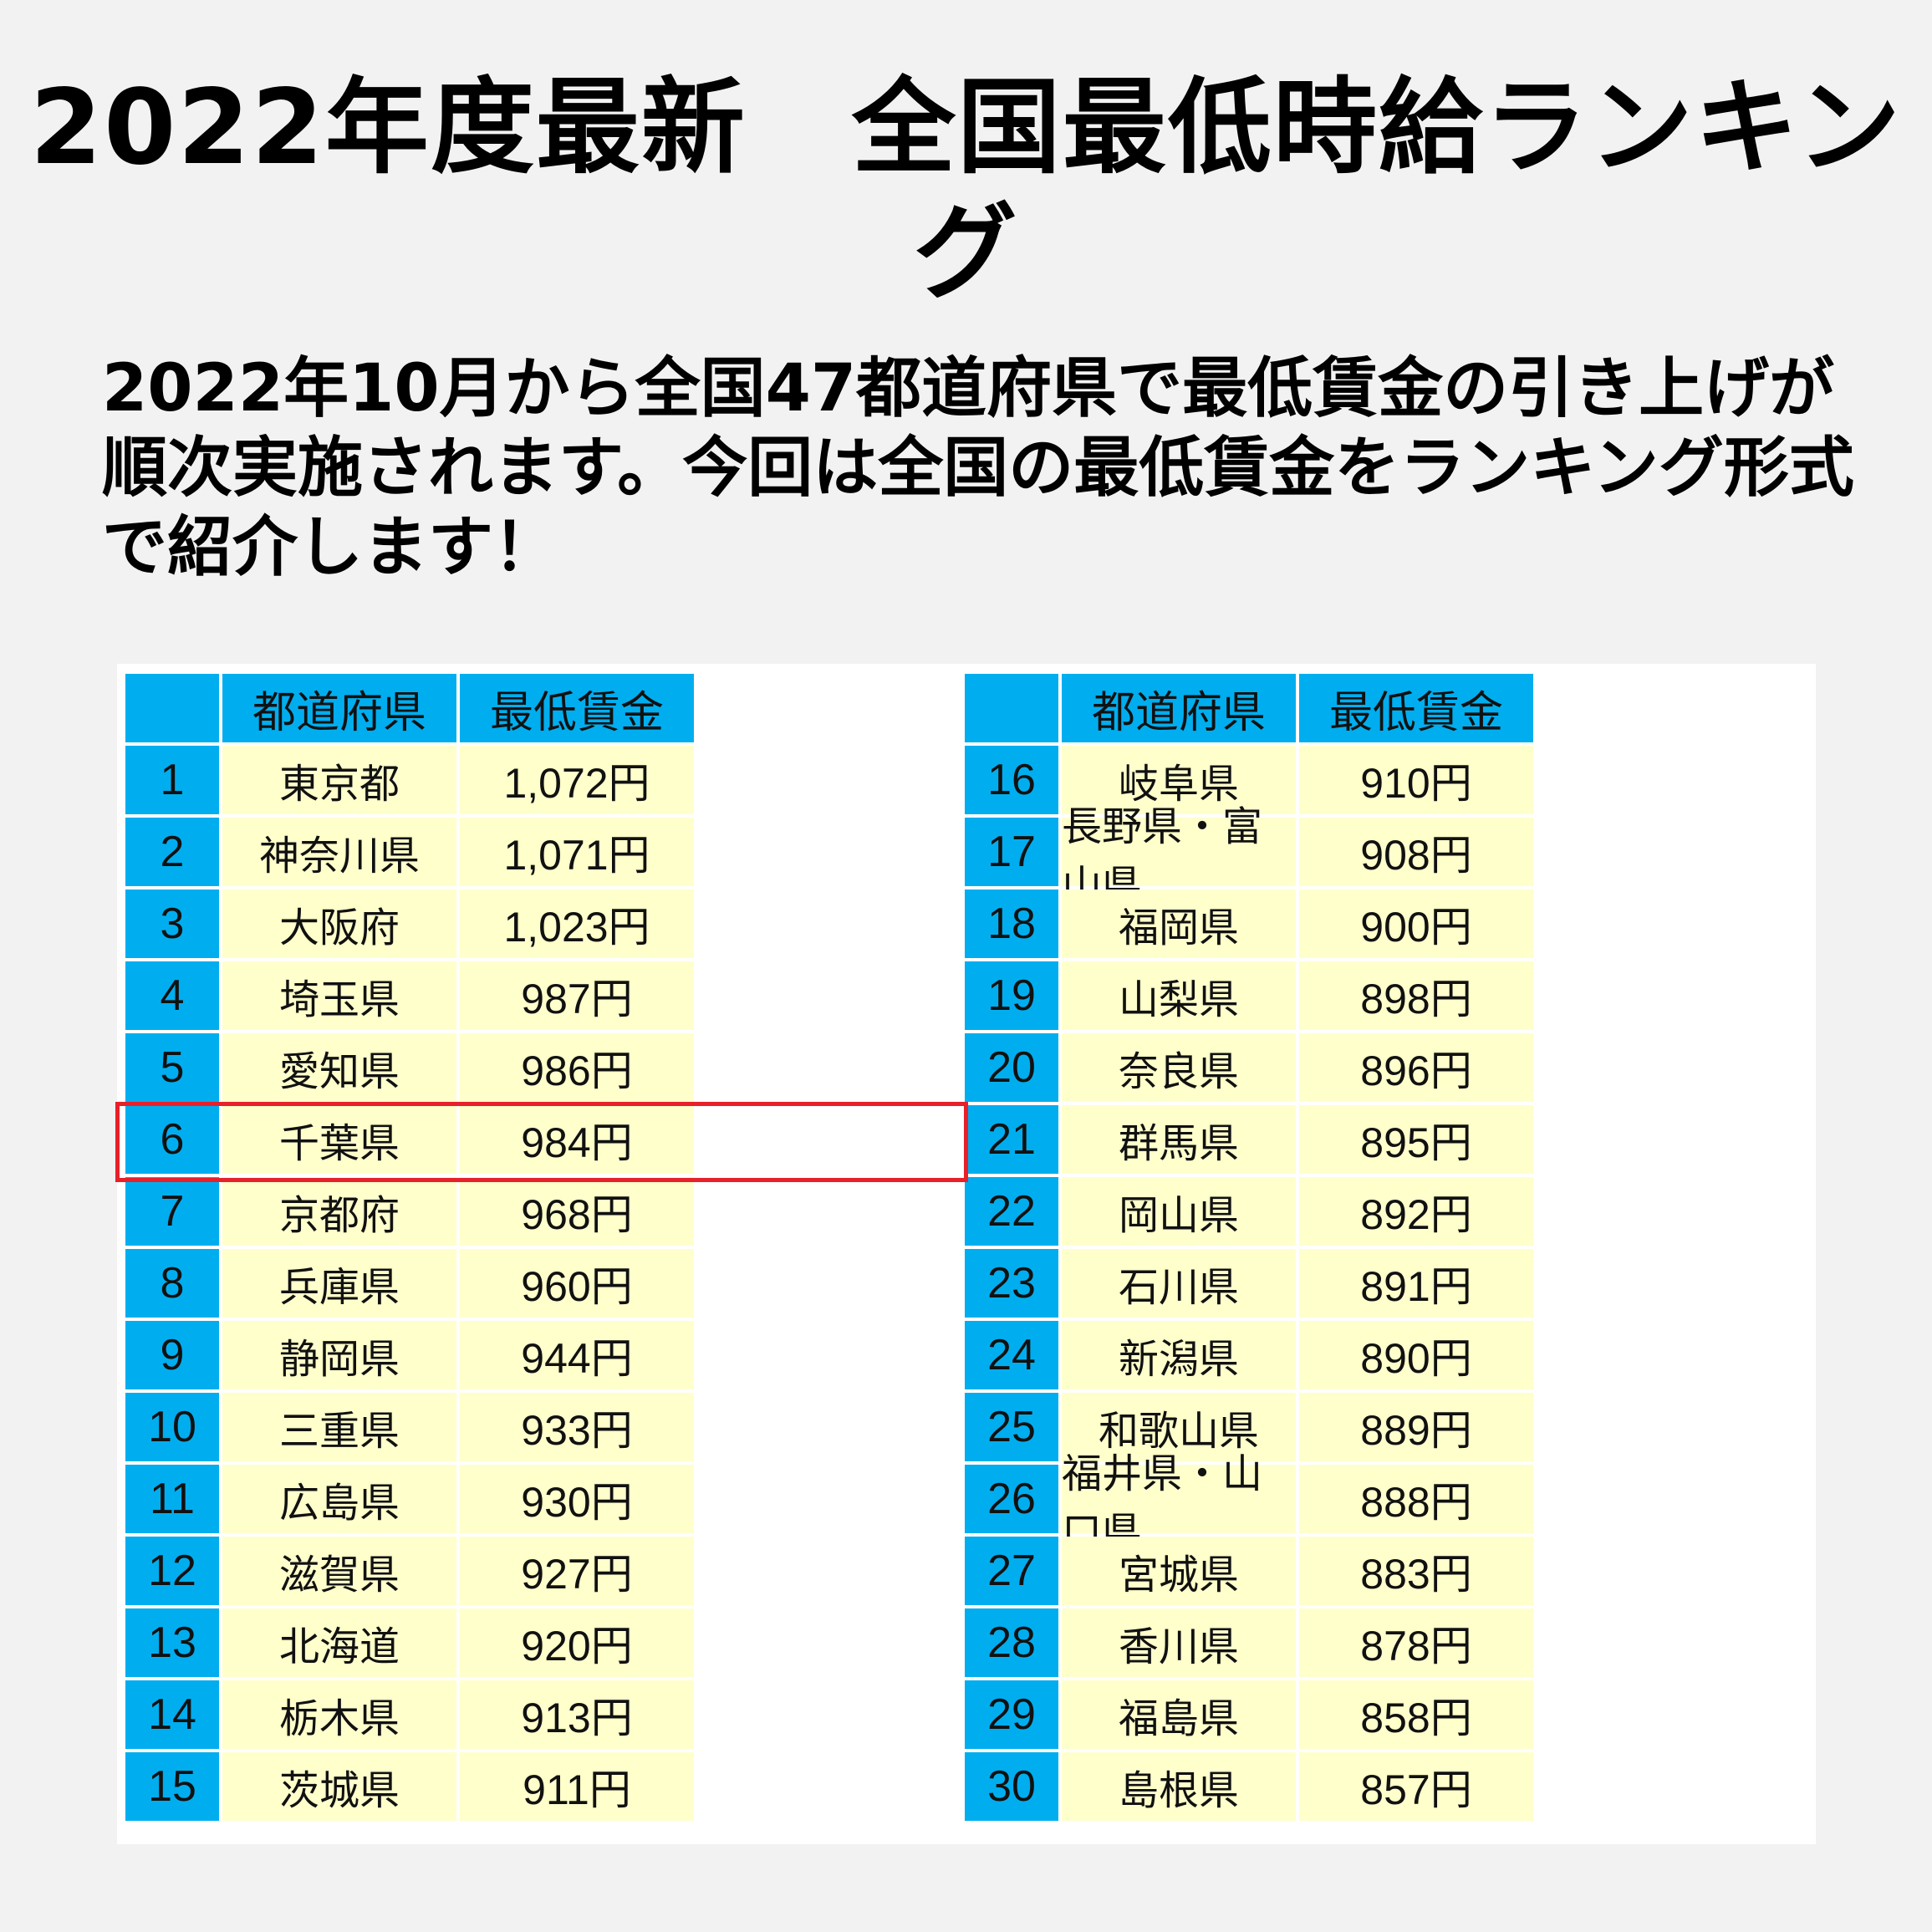  I want to click on rank-cell: 10, so click(172, 1427).